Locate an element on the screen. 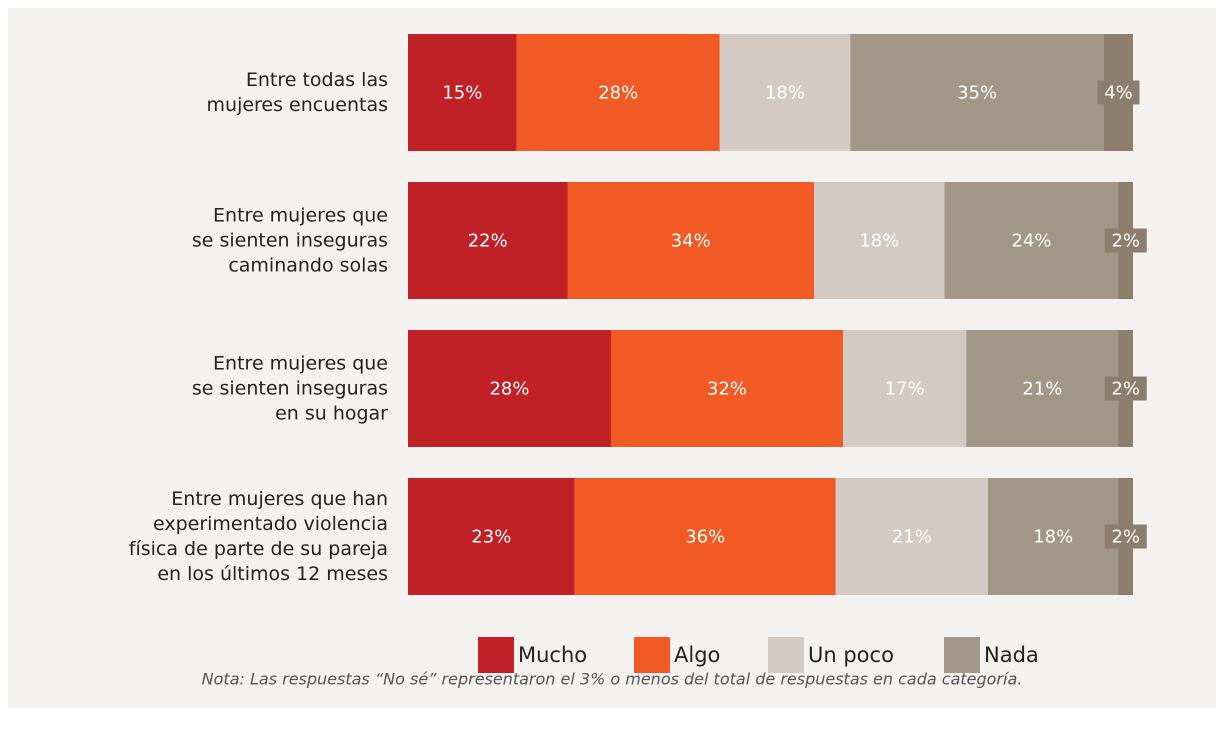  legend-label: Algo is located at coordinates (697, 655).